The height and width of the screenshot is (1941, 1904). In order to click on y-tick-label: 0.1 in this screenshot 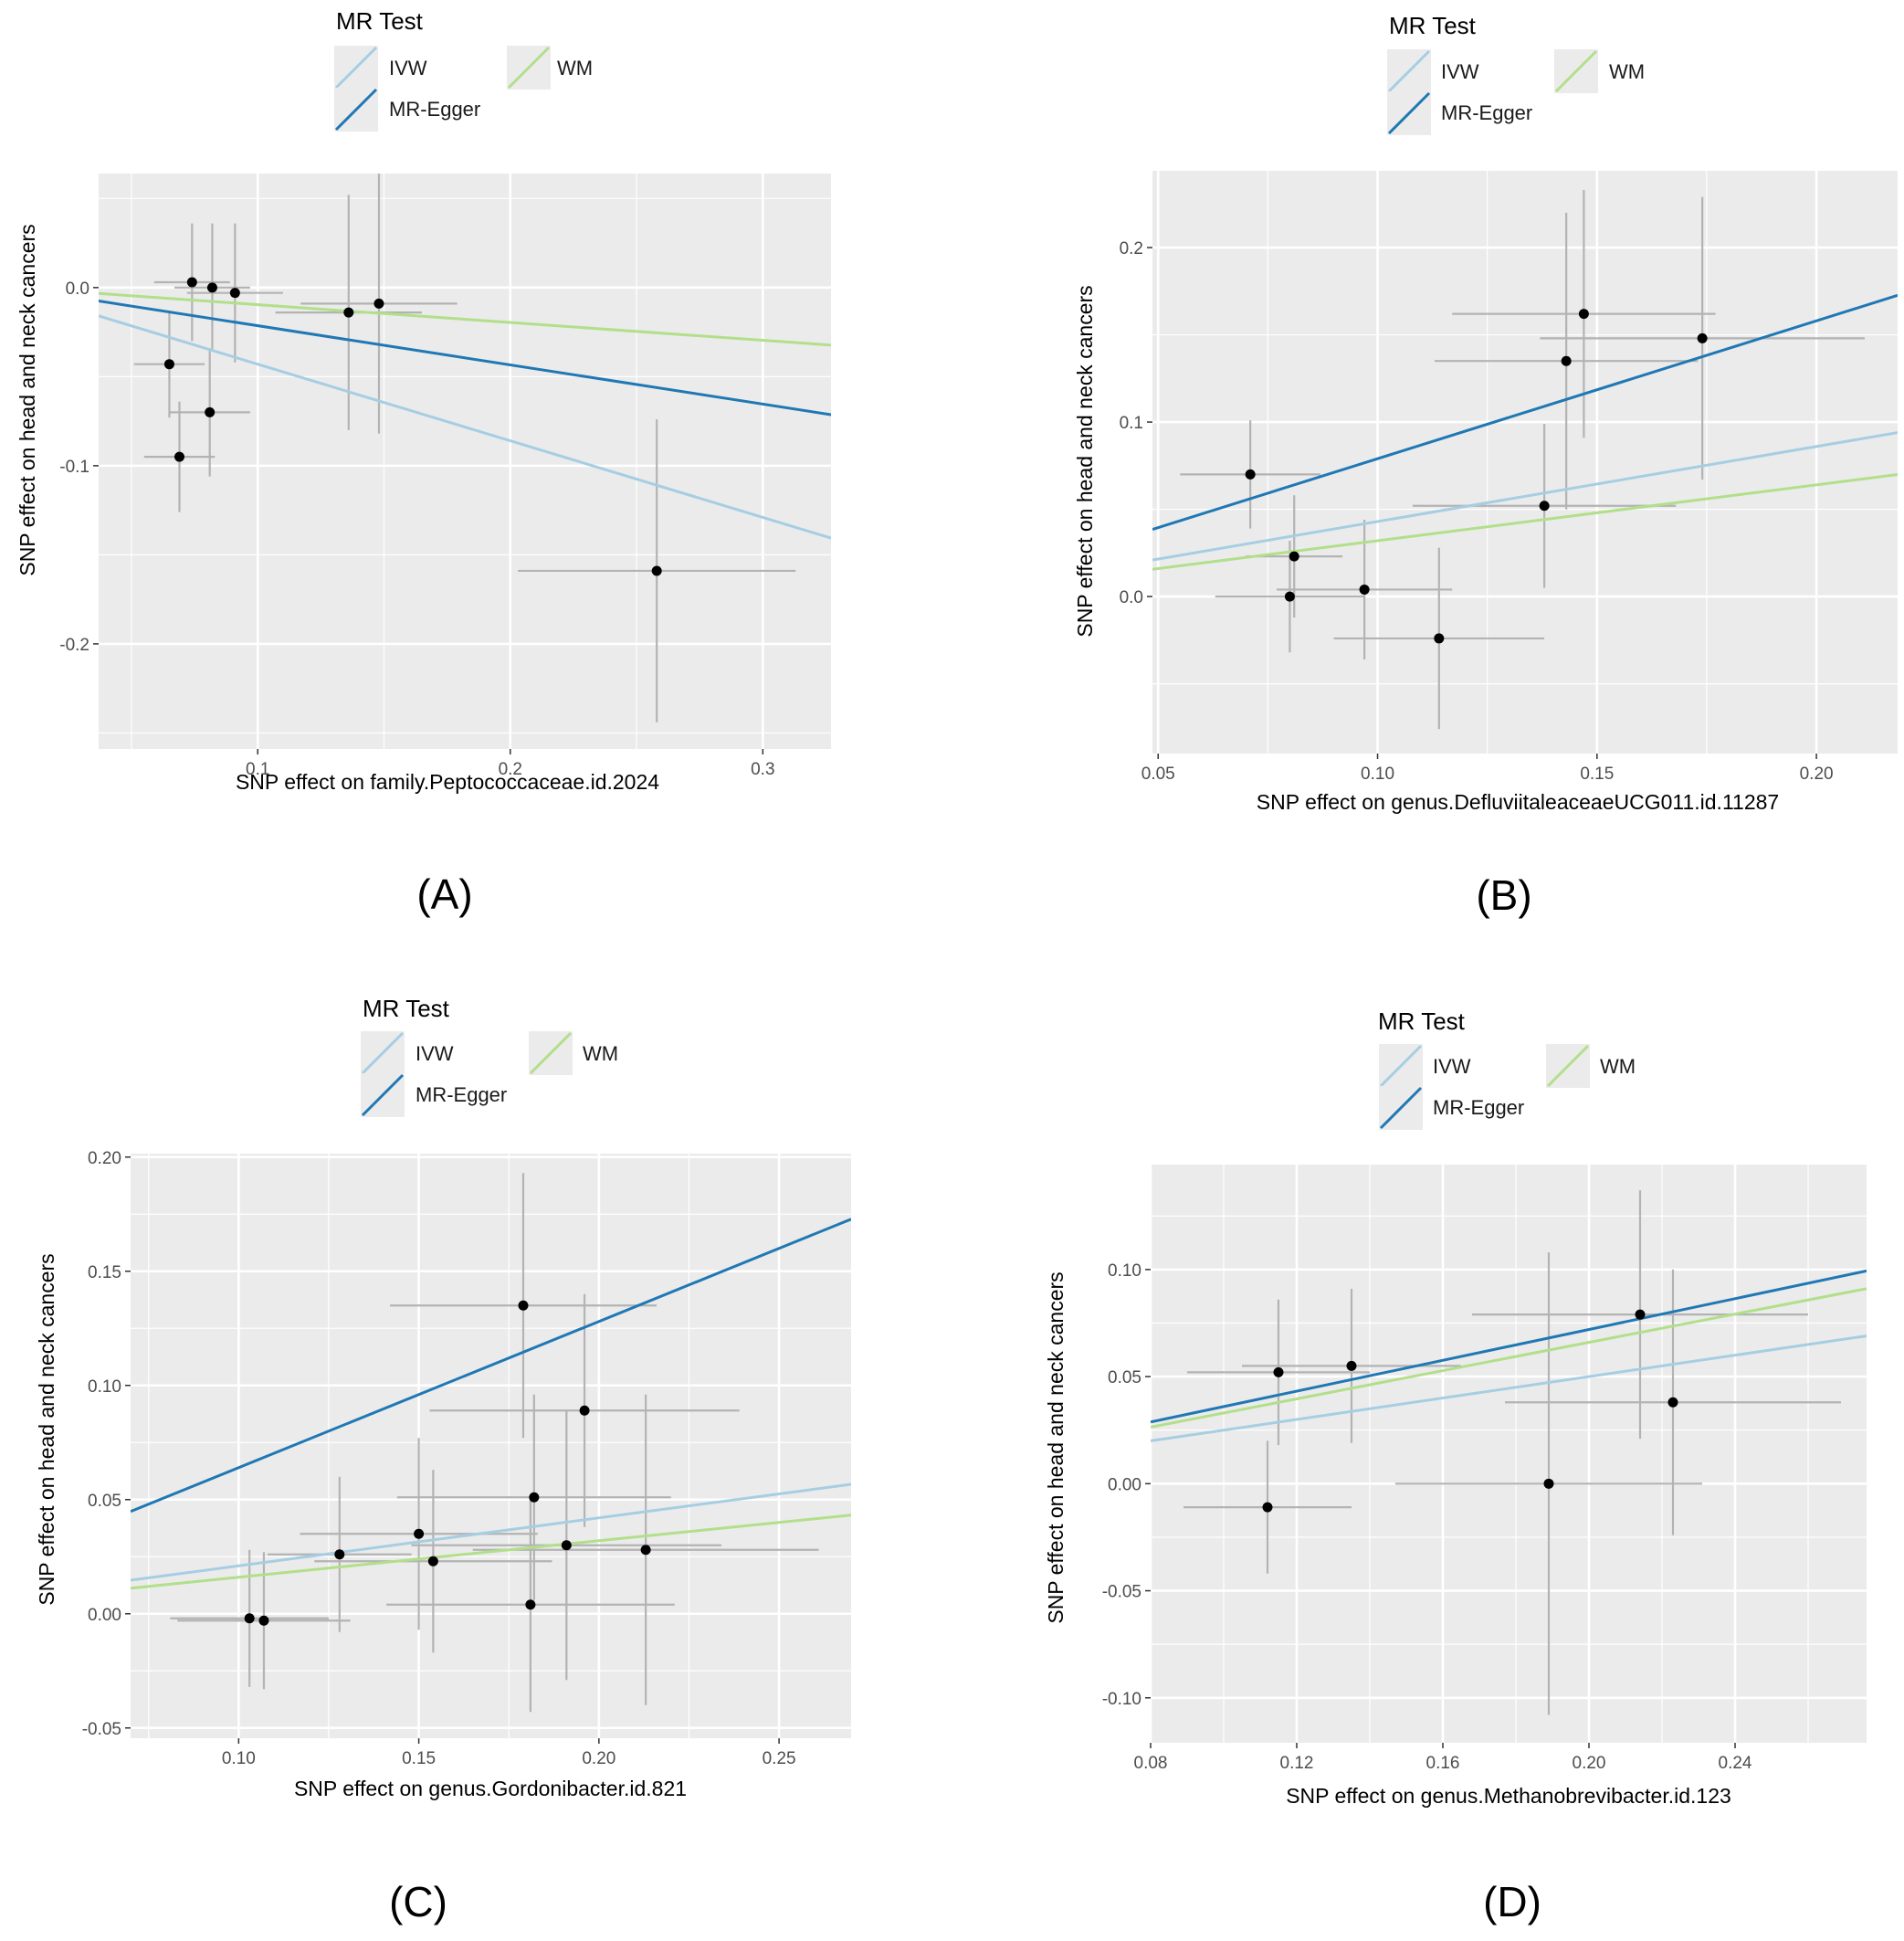, I will do `click(1132, 423)`.